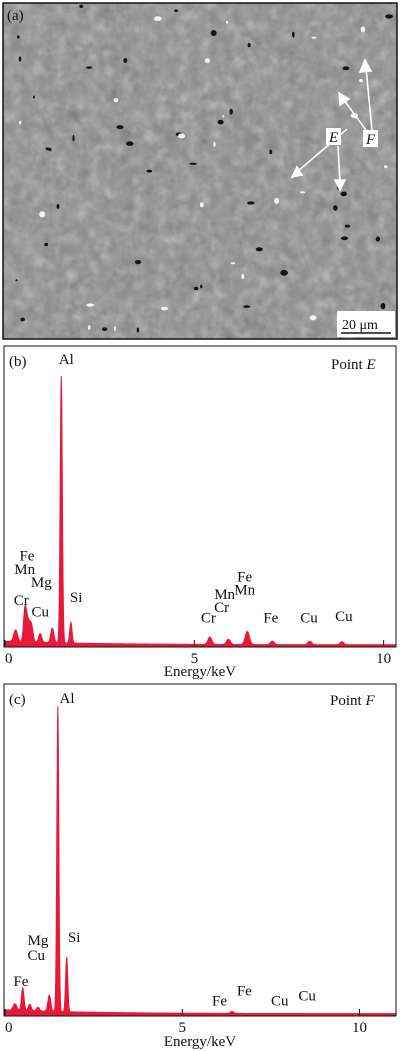 Image resolution: width=400 pixels, height=1051 pixels. What do you see at coordinates (331, 125) in the screenshot?
I see `annotation-arrows` at bounding box center [331, 125].